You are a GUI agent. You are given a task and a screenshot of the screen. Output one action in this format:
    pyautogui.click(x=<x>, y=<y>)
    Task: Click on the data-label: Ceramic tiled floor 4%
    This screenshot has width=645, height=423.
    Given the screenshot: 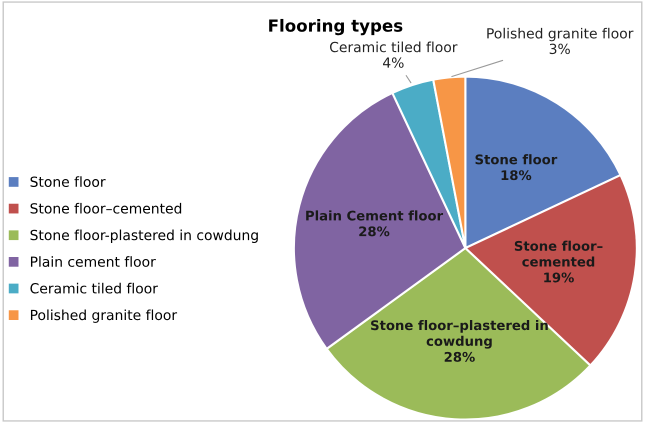 What is the action you would take?
    pyautogui.click(x=394, y=55)
    